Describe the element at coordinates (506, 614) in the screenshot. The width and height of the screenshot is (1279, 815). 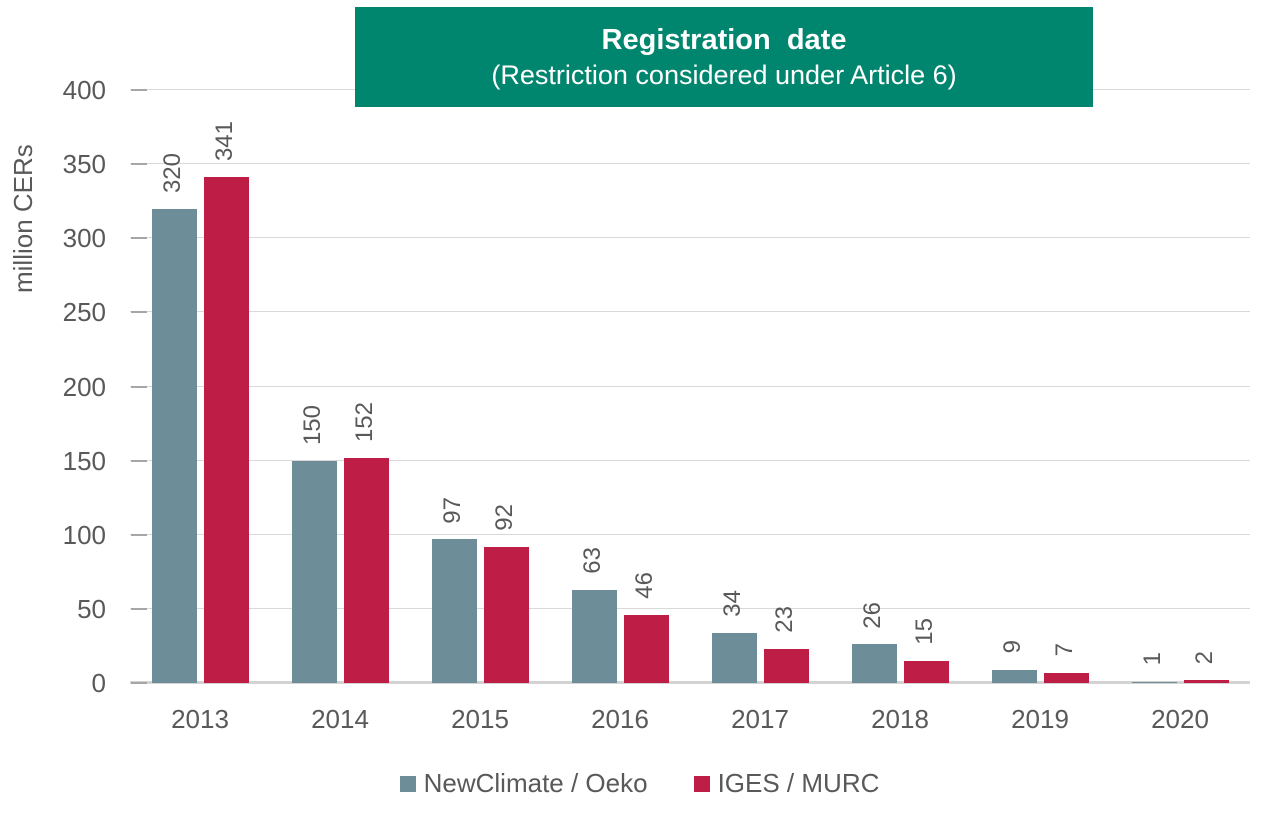
I see `bar-2015-iges-murc` at that location.